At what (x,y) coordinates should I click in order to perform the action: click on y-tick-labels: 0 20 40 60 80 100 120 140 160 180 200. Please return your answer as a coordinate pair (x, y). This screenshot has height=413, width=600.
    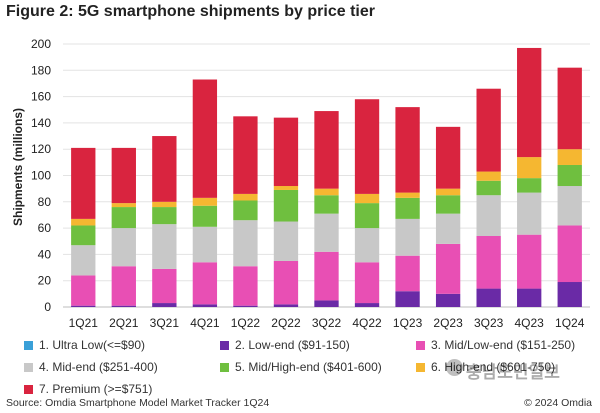
    Looking at the image, I should click on (41, 175).